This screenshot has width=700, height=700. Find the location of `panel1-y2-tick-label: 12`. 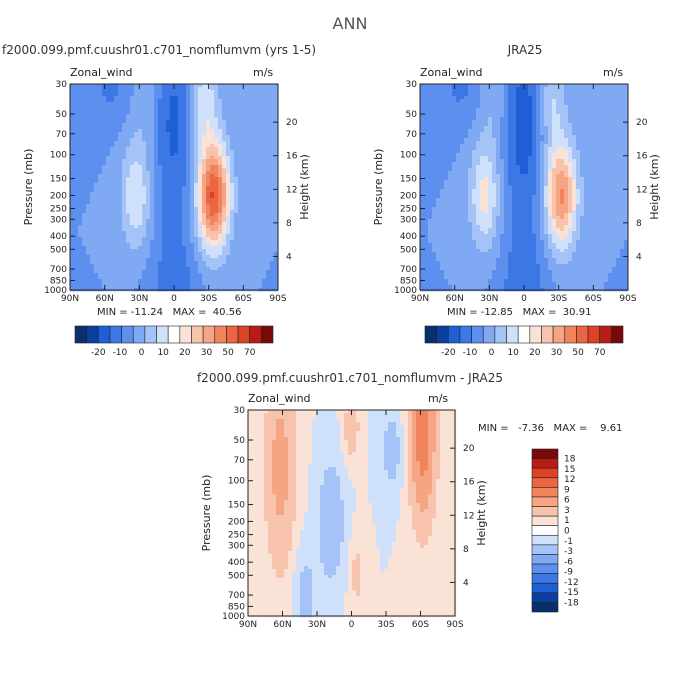

panel1-y2-tick-label: 12 is located at coordinates (291, 190).